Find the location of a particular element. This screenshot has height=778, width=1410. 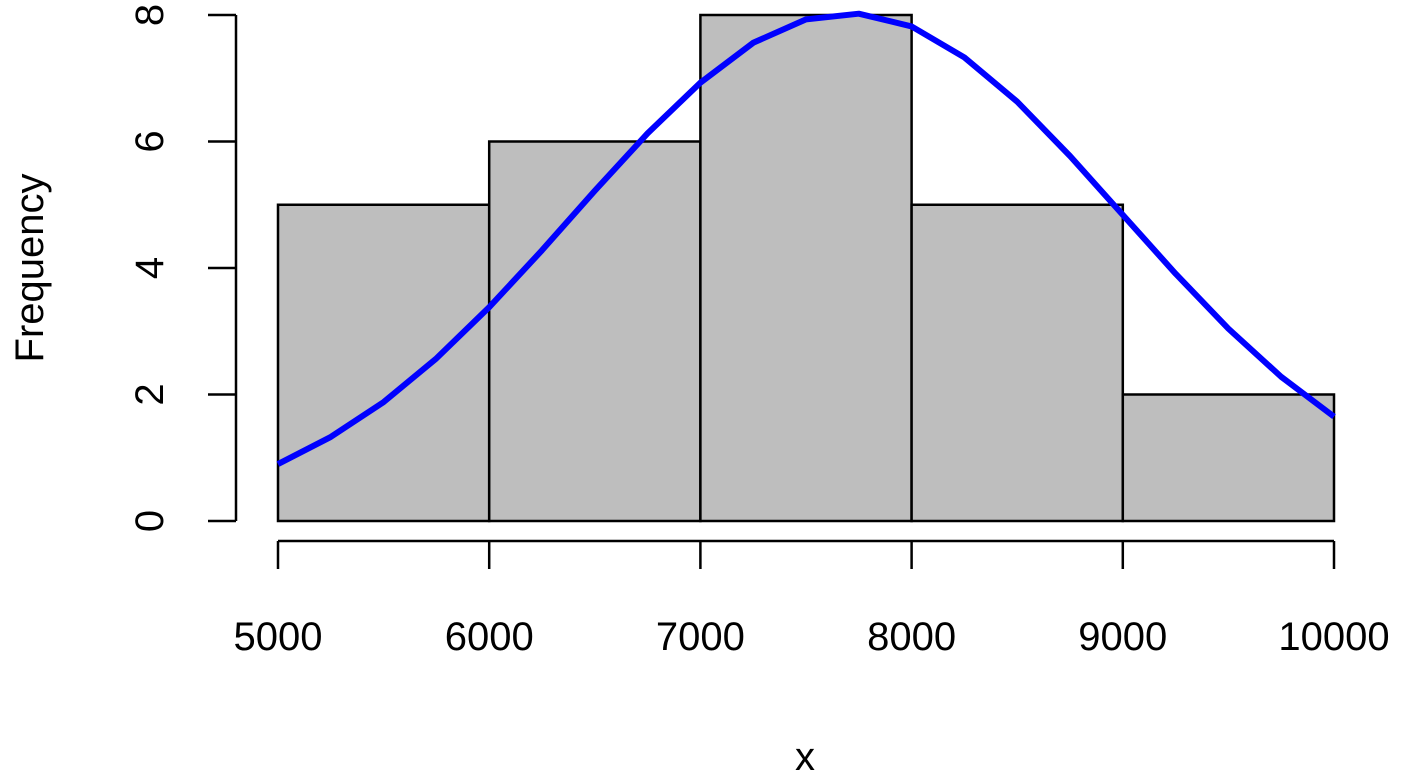

x-tick-label: 7000 is located at coordinates (700, 637).